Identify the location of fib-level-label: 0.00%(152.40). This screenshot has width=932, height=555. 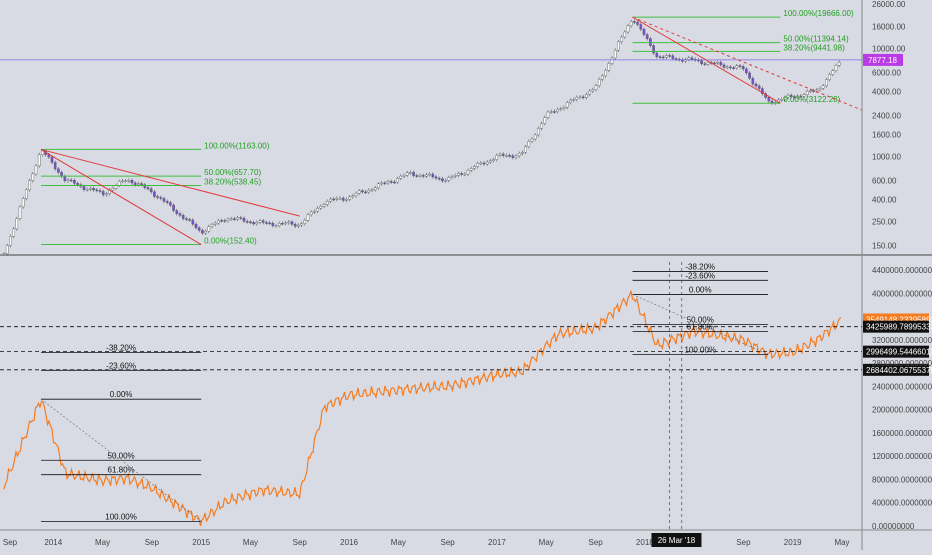
(230, 241).